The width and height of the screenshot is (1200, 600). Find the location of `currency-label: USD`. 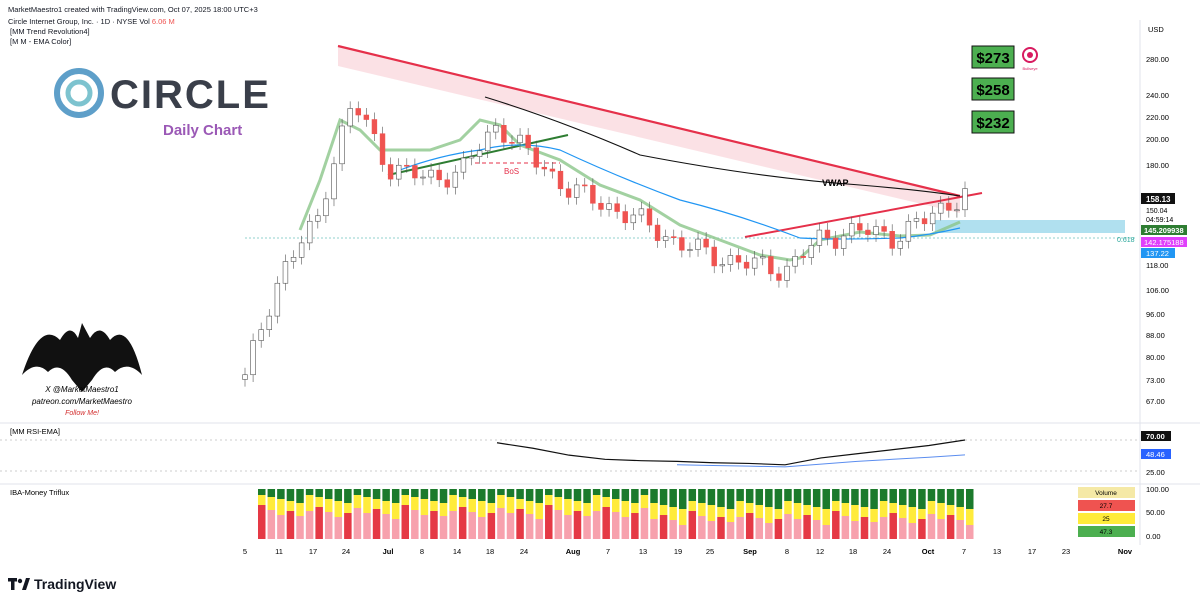

currency-label: USD is located at coordinates (1156, 29).